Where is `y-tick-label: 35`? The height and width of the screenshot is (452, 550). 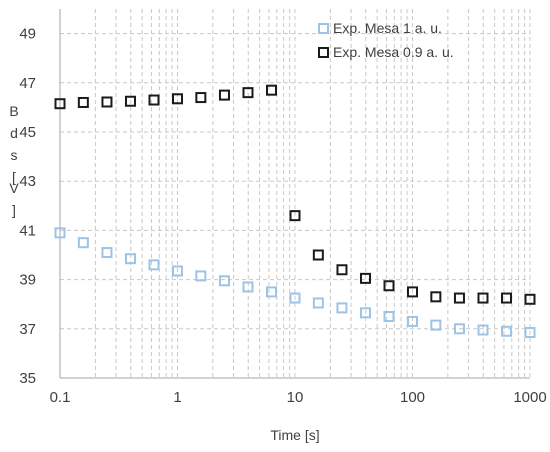 y-tick-label: 35 is located at coordinates (27, 378).